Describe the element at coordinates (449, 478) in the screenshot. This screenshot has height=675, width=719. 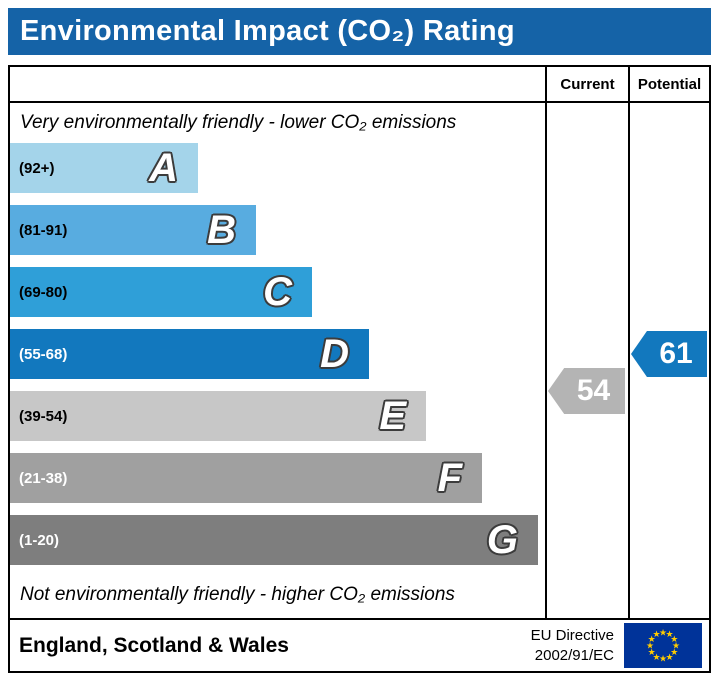
I see `band-letter: F` at that location.